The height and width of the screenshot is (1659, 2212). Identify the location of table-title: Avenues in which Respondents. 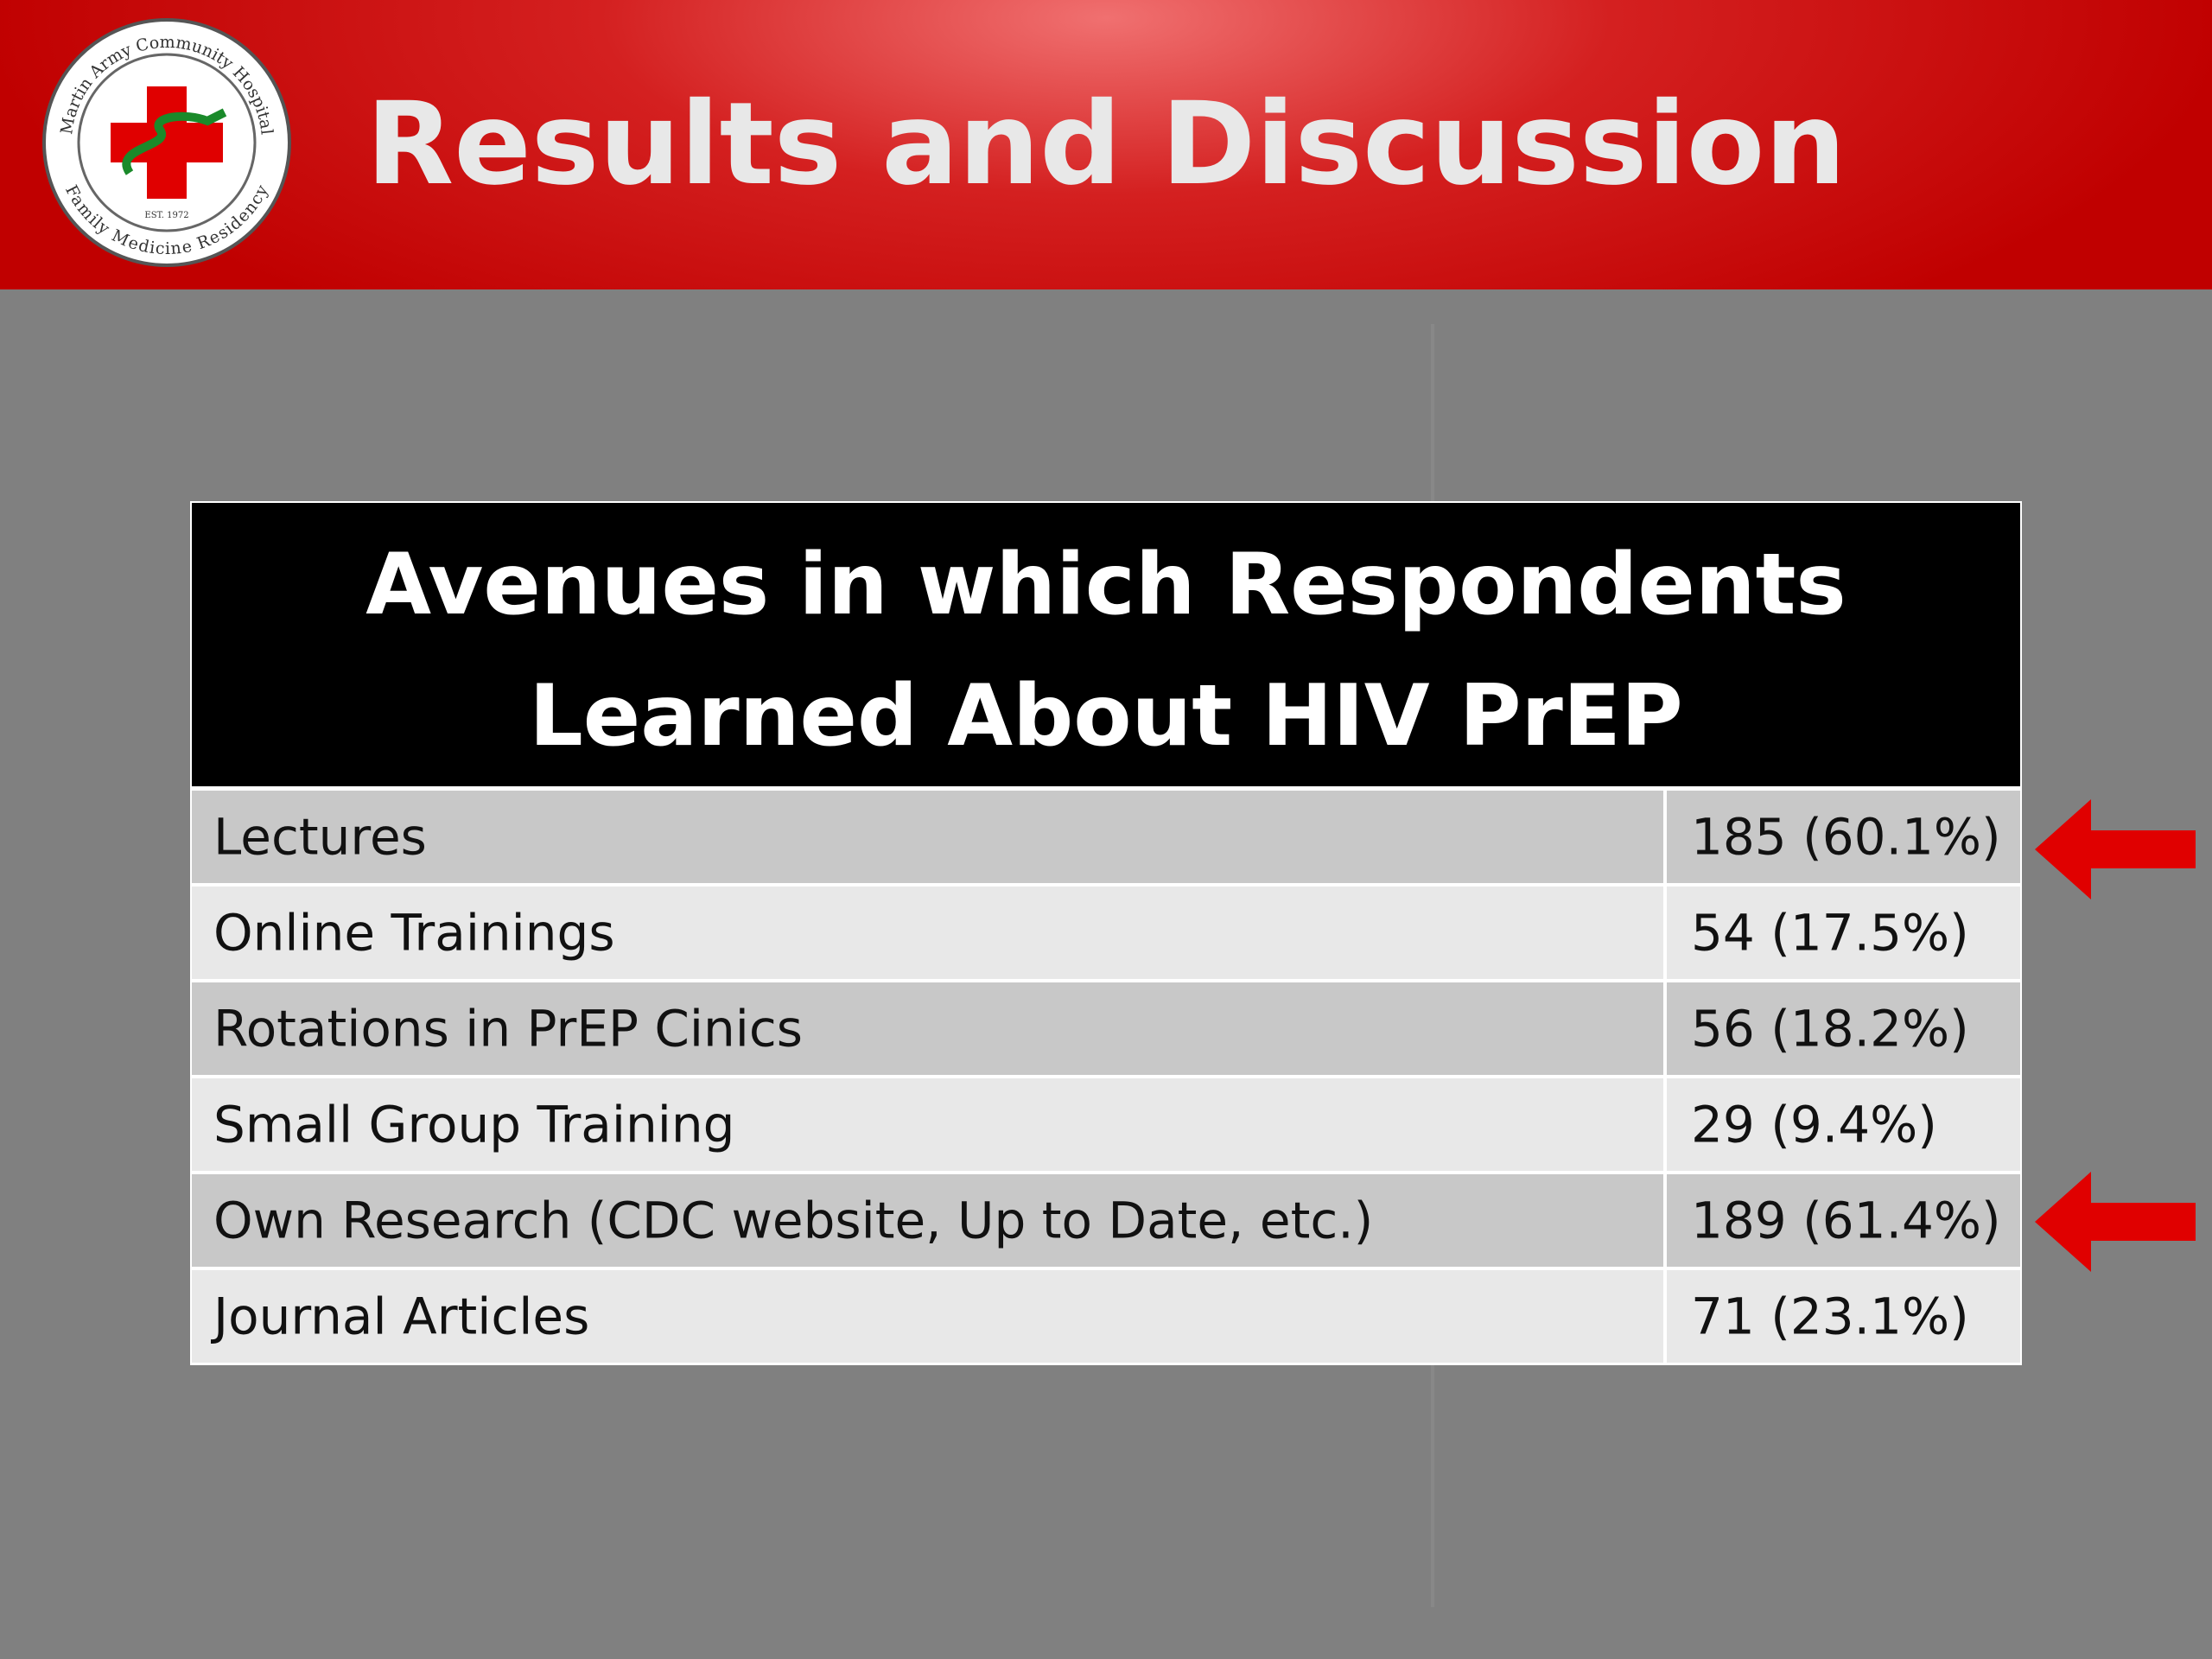
(1106, 585).